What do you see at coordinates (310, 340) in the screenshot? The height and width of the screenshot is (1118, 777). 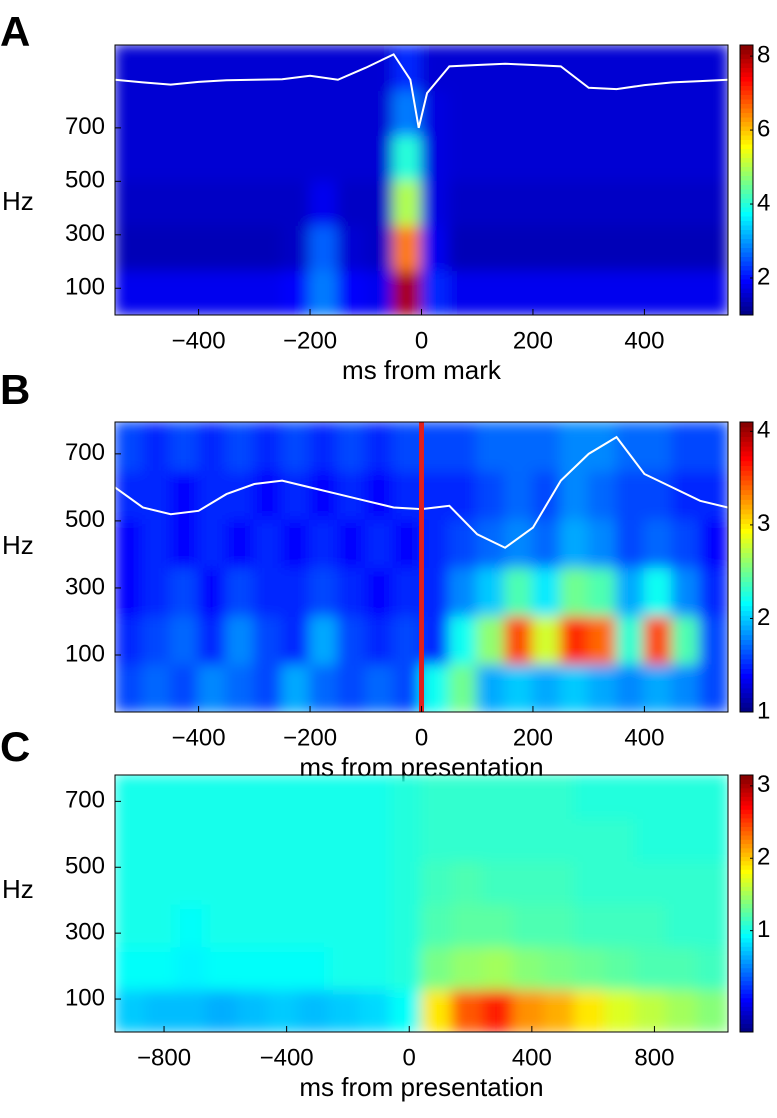 I see `x-tick-label: −200` at bounding box center [310, 340].